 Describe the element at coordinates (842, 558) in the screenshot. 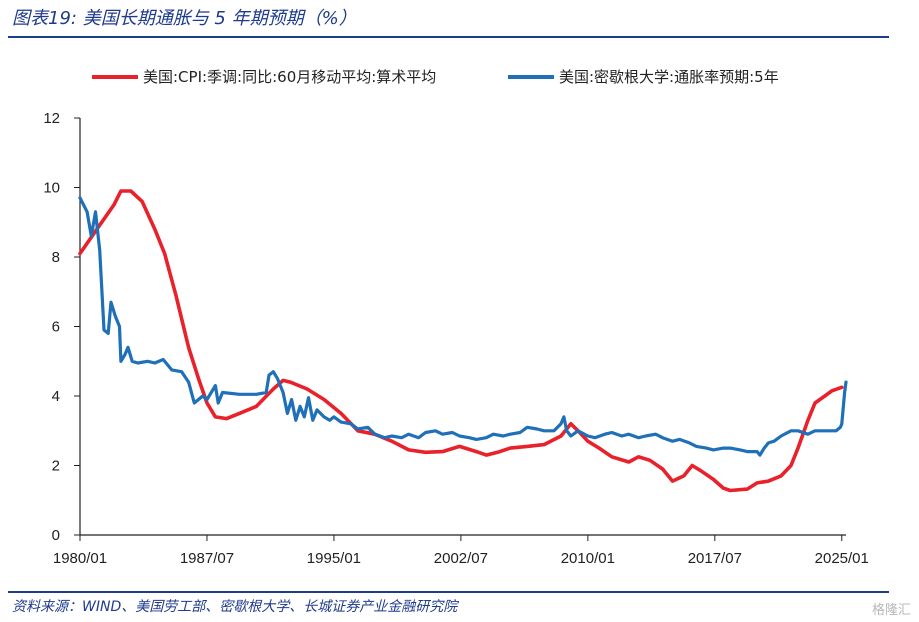

I see `x-tick-label: 2025/01` at that location.